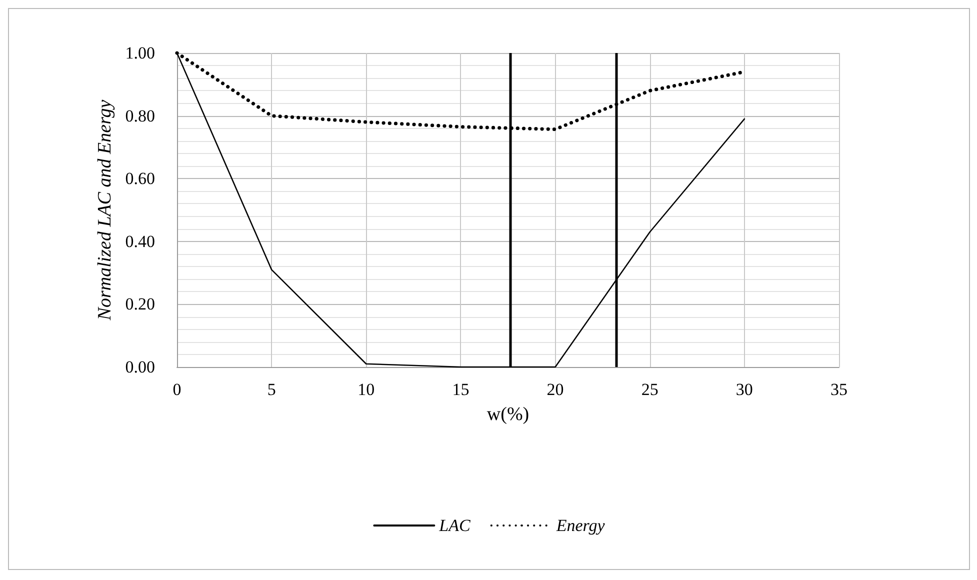 The width and height of the screenshot is (977, 580). What do you see at coordinates (839, 389) in the screenshot?
I see `x-tick-label: 35` at bounding box center [839, 389].